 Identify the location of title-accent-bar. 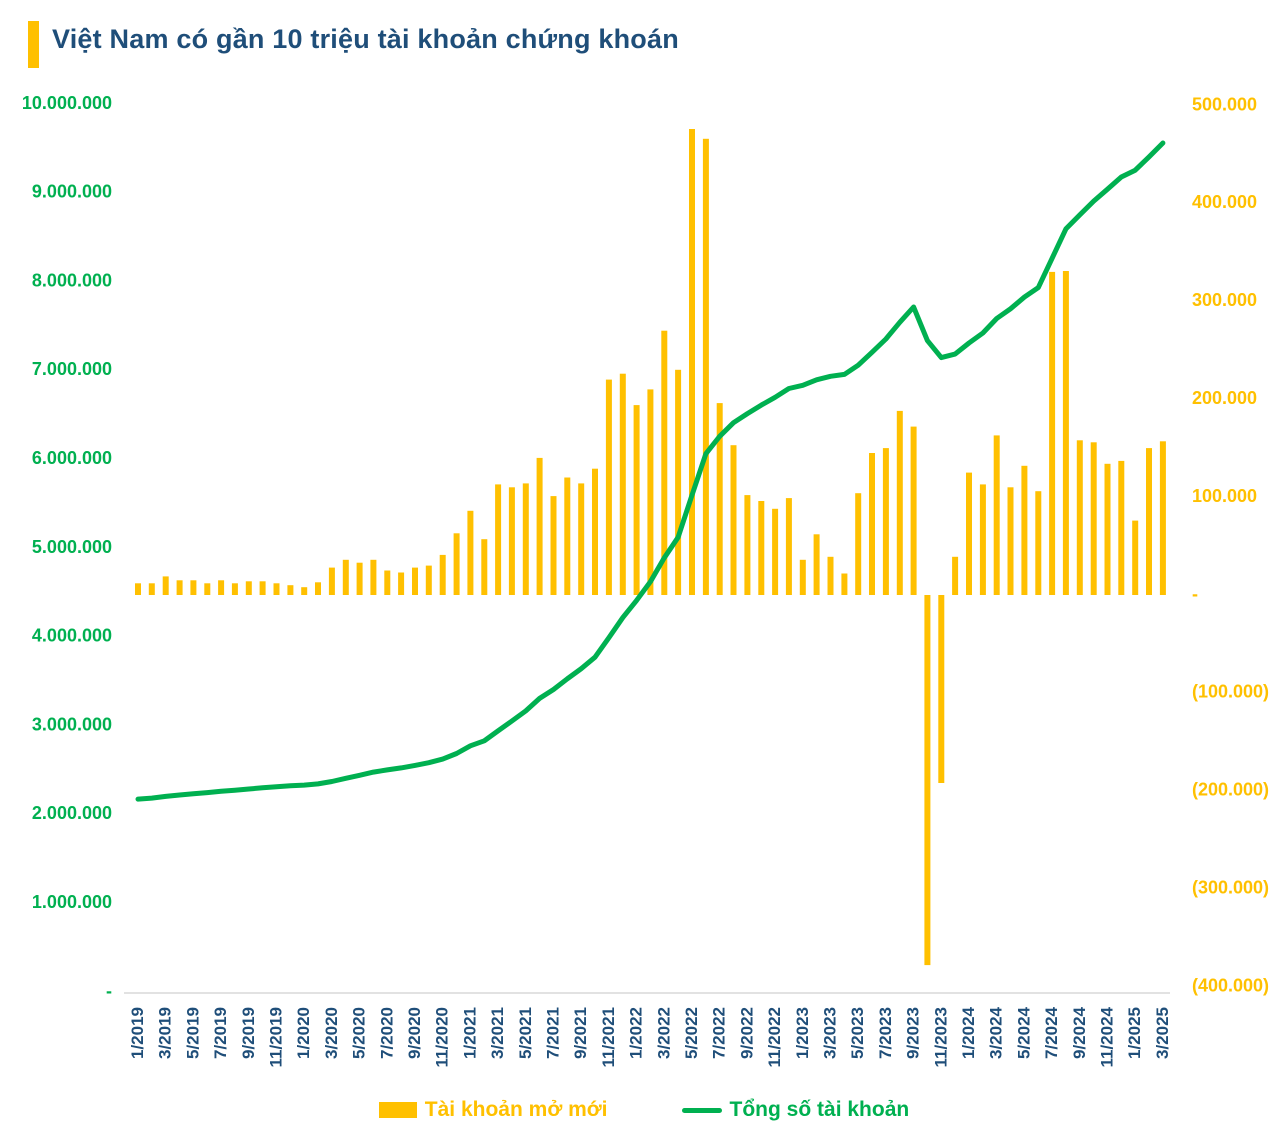
(33, 44).